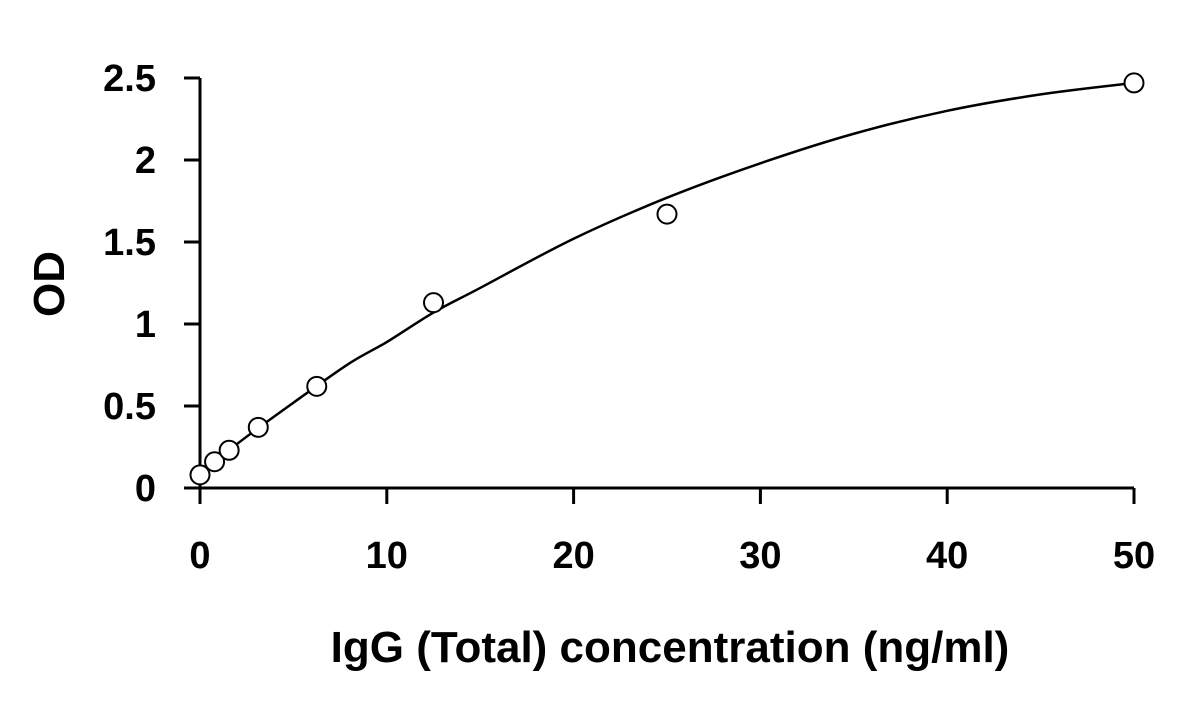 This screenshot has width=1183, height=703. I want to click on x-tick-label: 10, so click(387, 556).